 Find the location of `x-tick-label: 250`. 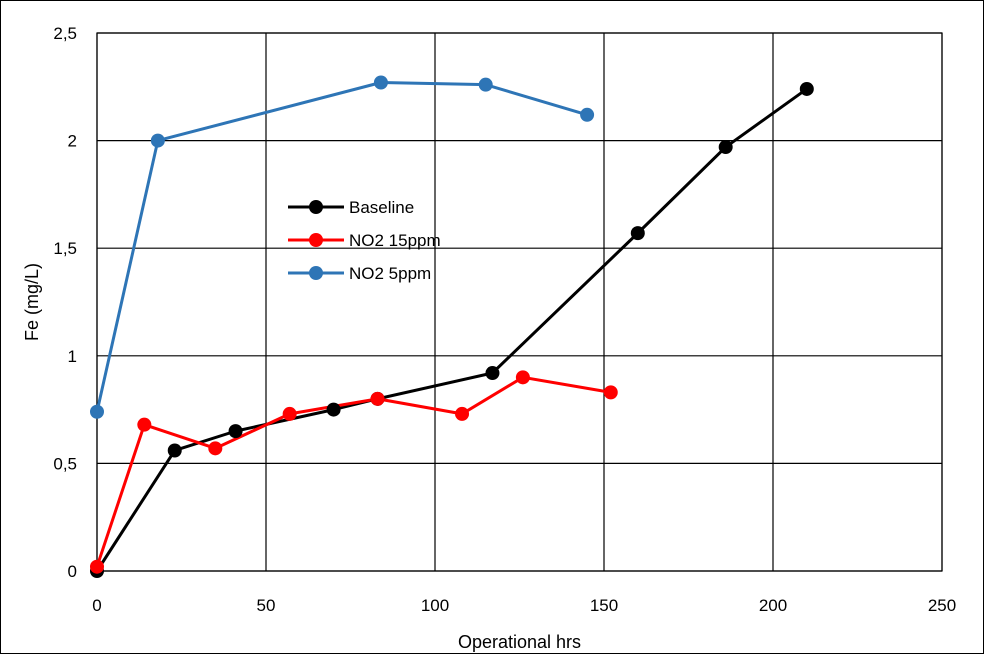

x-tick-label: 250 is located at coordinates (942, 605).